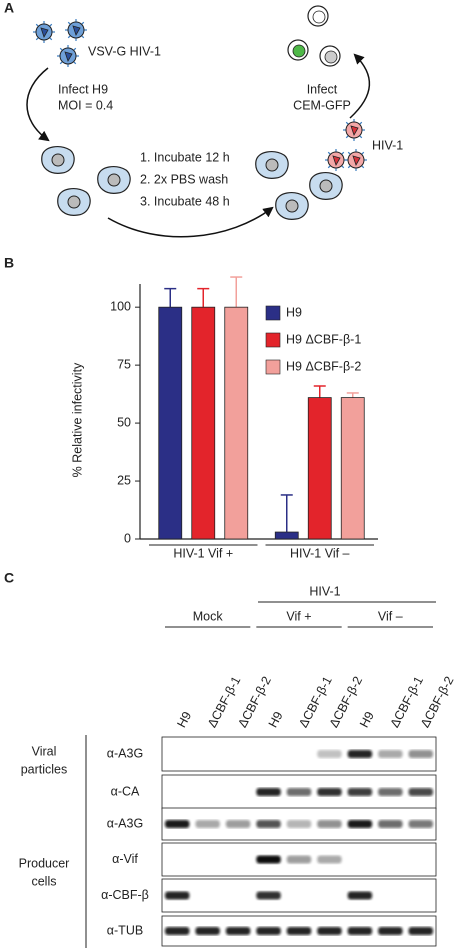 The image size is (474, 950). I want to click on row-label: α-CA, so click(125, 791).